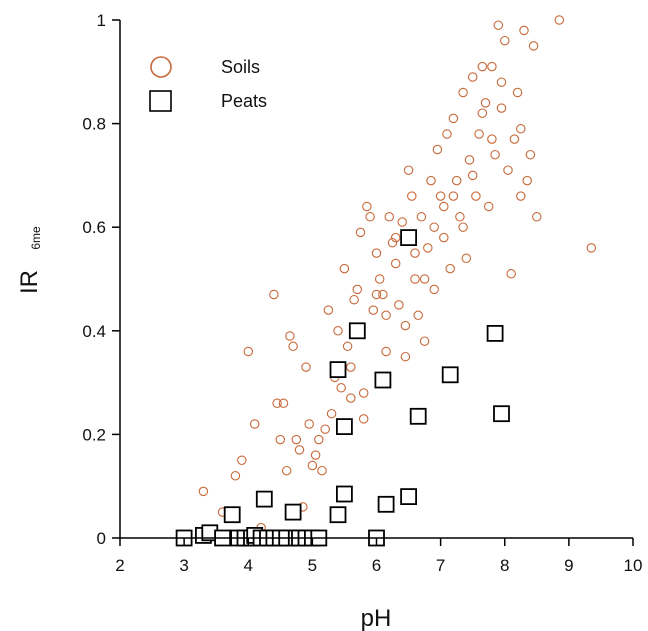 The width and height of the screenshot is (648, 631). What do you see at coordinates (101, 538) in the screenshot?
I see `y-tick-label: 0` at bounding box center [101, 538].